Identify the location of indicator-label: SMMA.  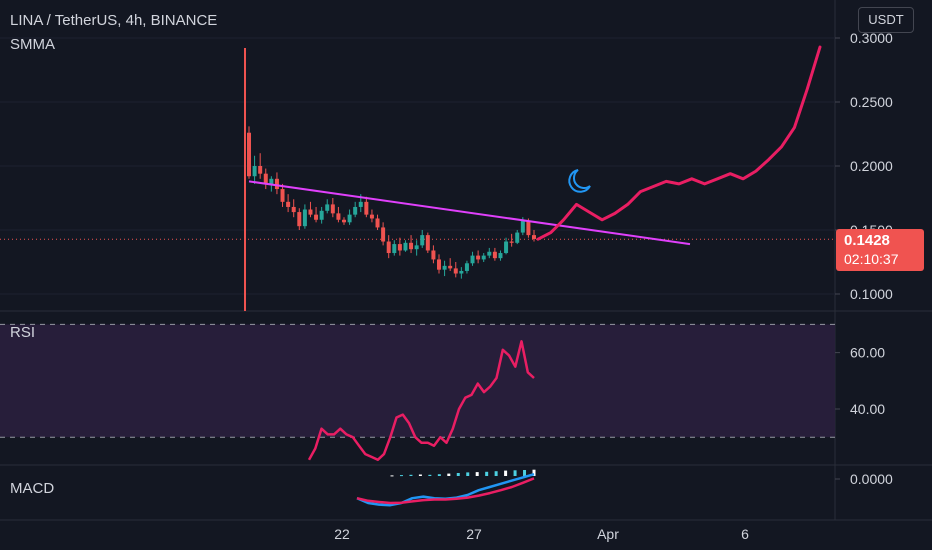
(32, 44).